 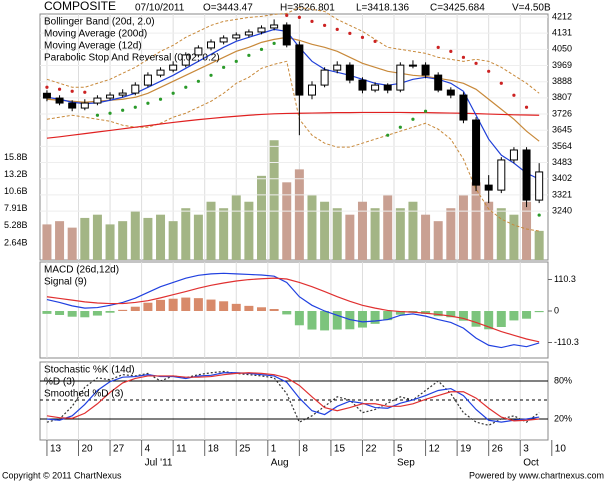 What do you see at coordinates (83, 394) in the screenshot?
I see `legend-entry: Smoothed %D (3)` at bounding box center [83, 394].